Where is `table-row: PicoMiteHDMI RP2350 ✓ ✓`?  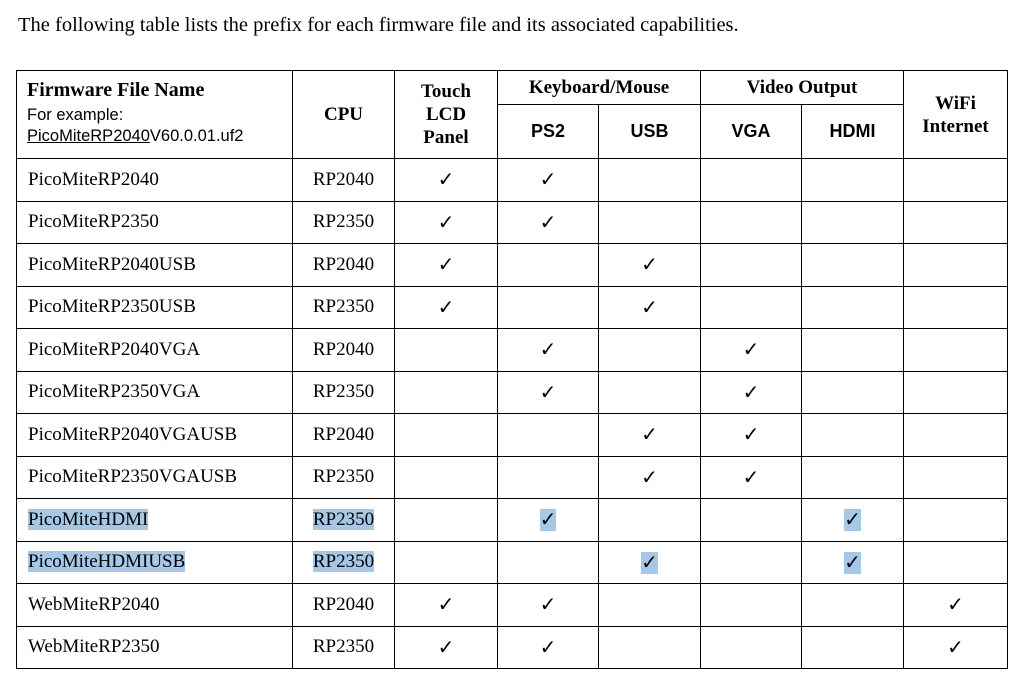
table-row: PicoMiteHDMI RP2350 ✓ ✓ is located at coordinates (512, 520).